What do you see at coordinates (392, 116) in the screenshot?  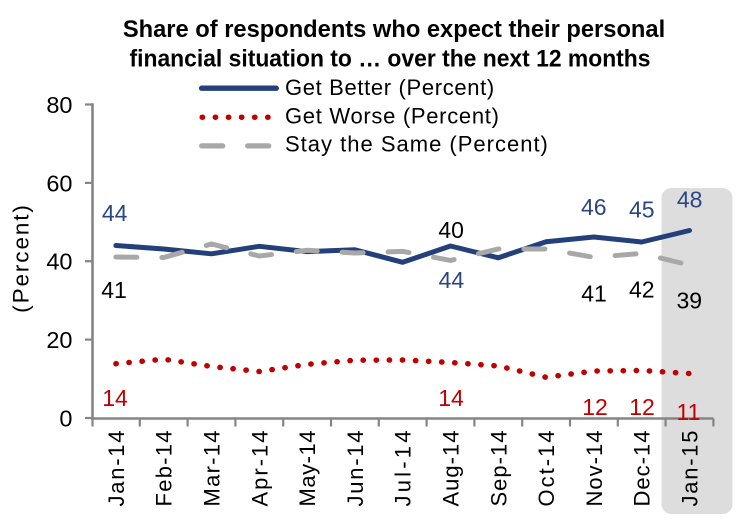 I see `svg-text: Get Worse (Percent)` at bounding box center [392, 116].